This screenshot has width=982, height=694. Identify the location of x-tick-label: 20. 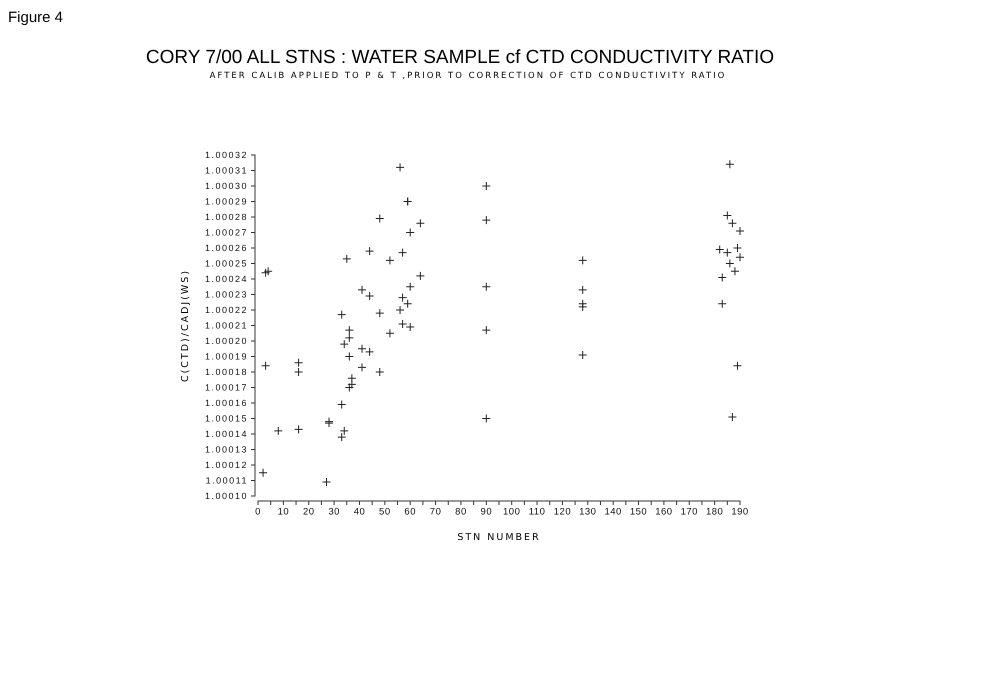
(308, 512).